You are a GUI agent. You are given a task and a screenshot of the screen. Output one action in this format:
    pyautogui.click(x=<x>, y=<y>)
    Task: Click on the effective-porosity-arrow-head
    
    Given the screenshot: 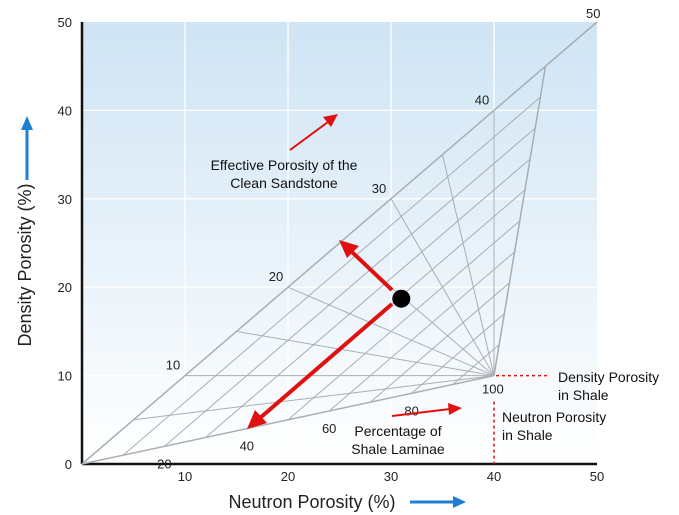 What is the action you would take?
    pyautogui.click(x=330, y=120)
    